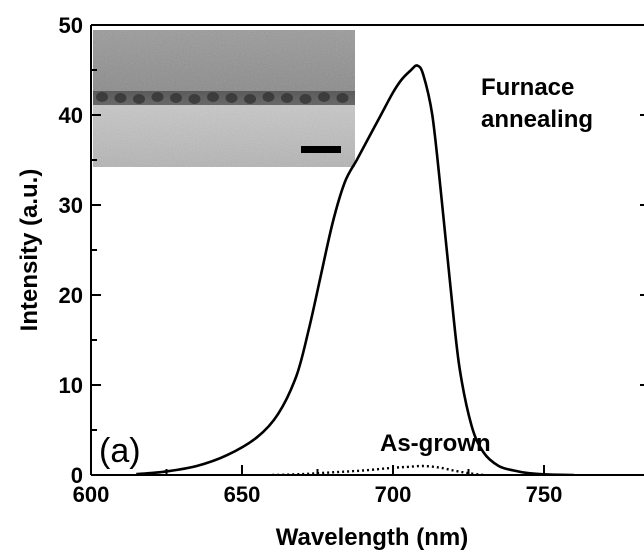  I want to click on annotation-as-grown: As-grown, so click(435, 443).